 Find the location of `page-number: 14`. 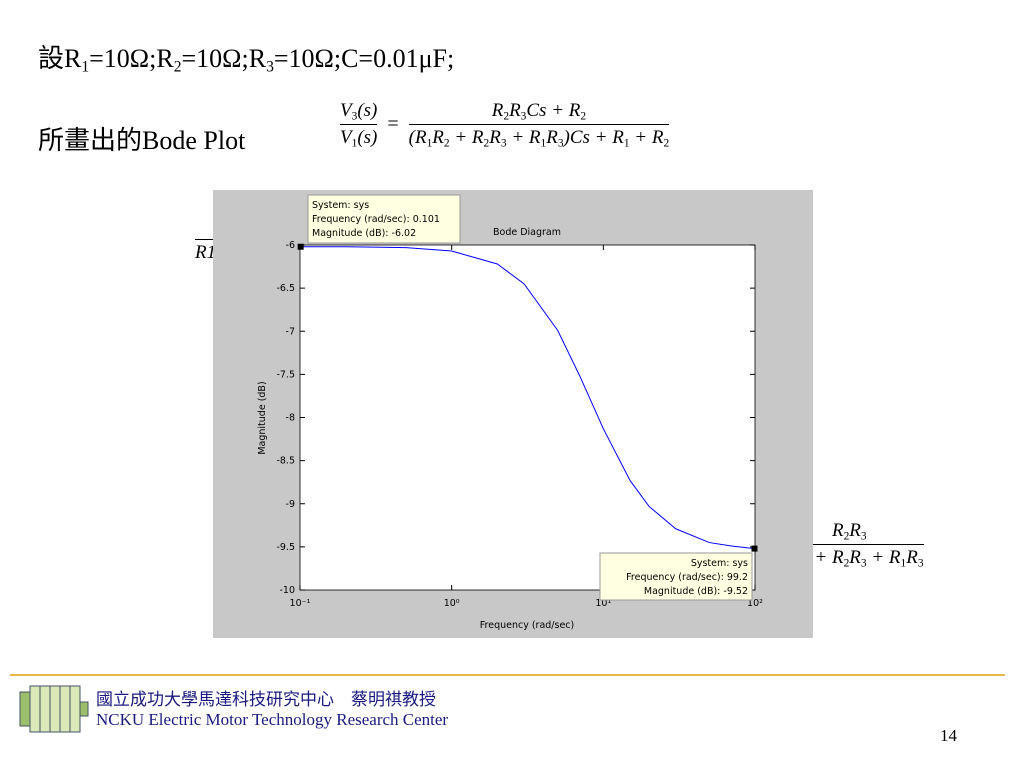

page-number: 14 is located at coordinates (948, 735).